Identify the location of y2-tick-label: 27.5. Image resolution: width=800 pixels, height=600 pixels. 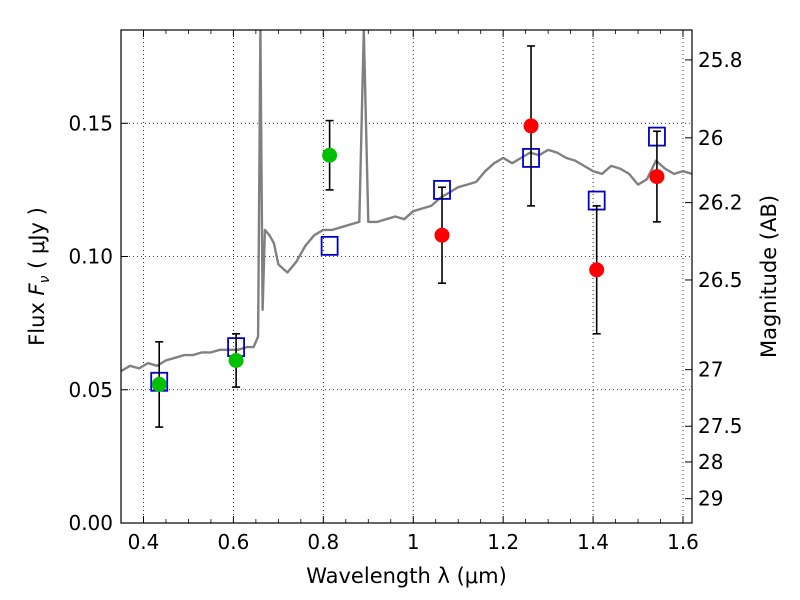
(720, 426).